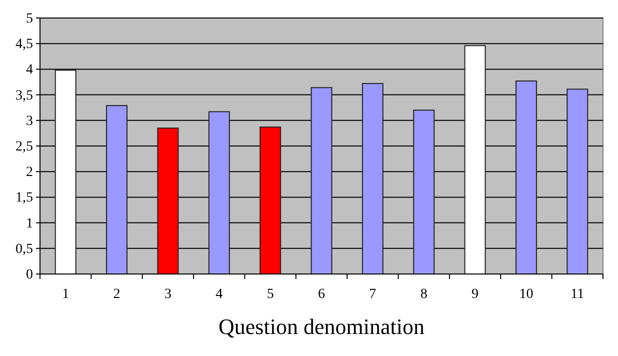  I want to click on y-tick-label: 1, so click(29, 224).